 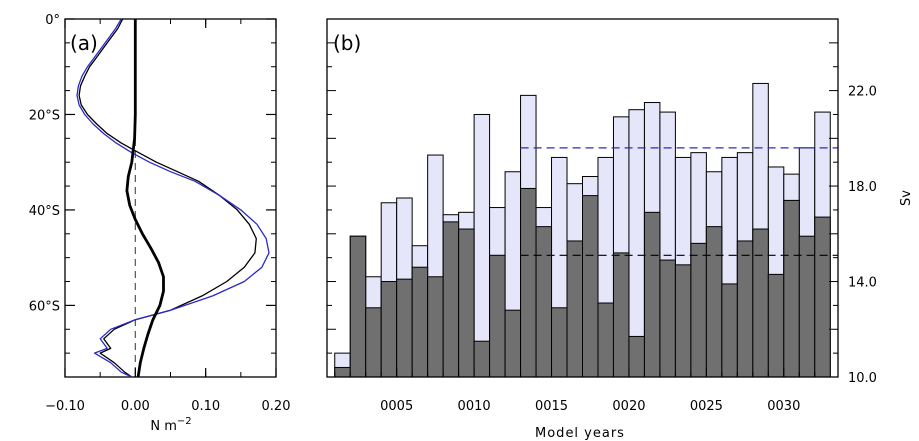 What do you see at coordinates (783, 406) in the screenshot?
I see `panel-b-x-tick-label: 0030` at bounding box center [783, 406].